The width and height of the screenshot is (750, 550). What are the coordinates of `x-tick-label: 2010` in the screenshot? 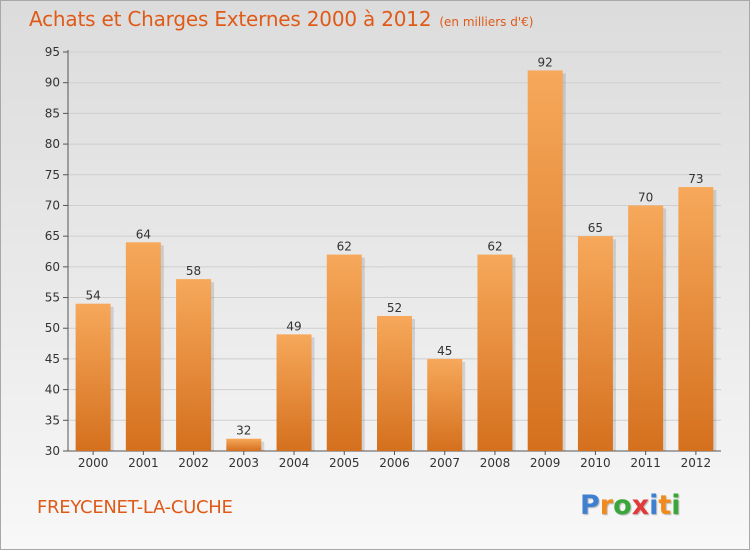 It's located at (595, 463).